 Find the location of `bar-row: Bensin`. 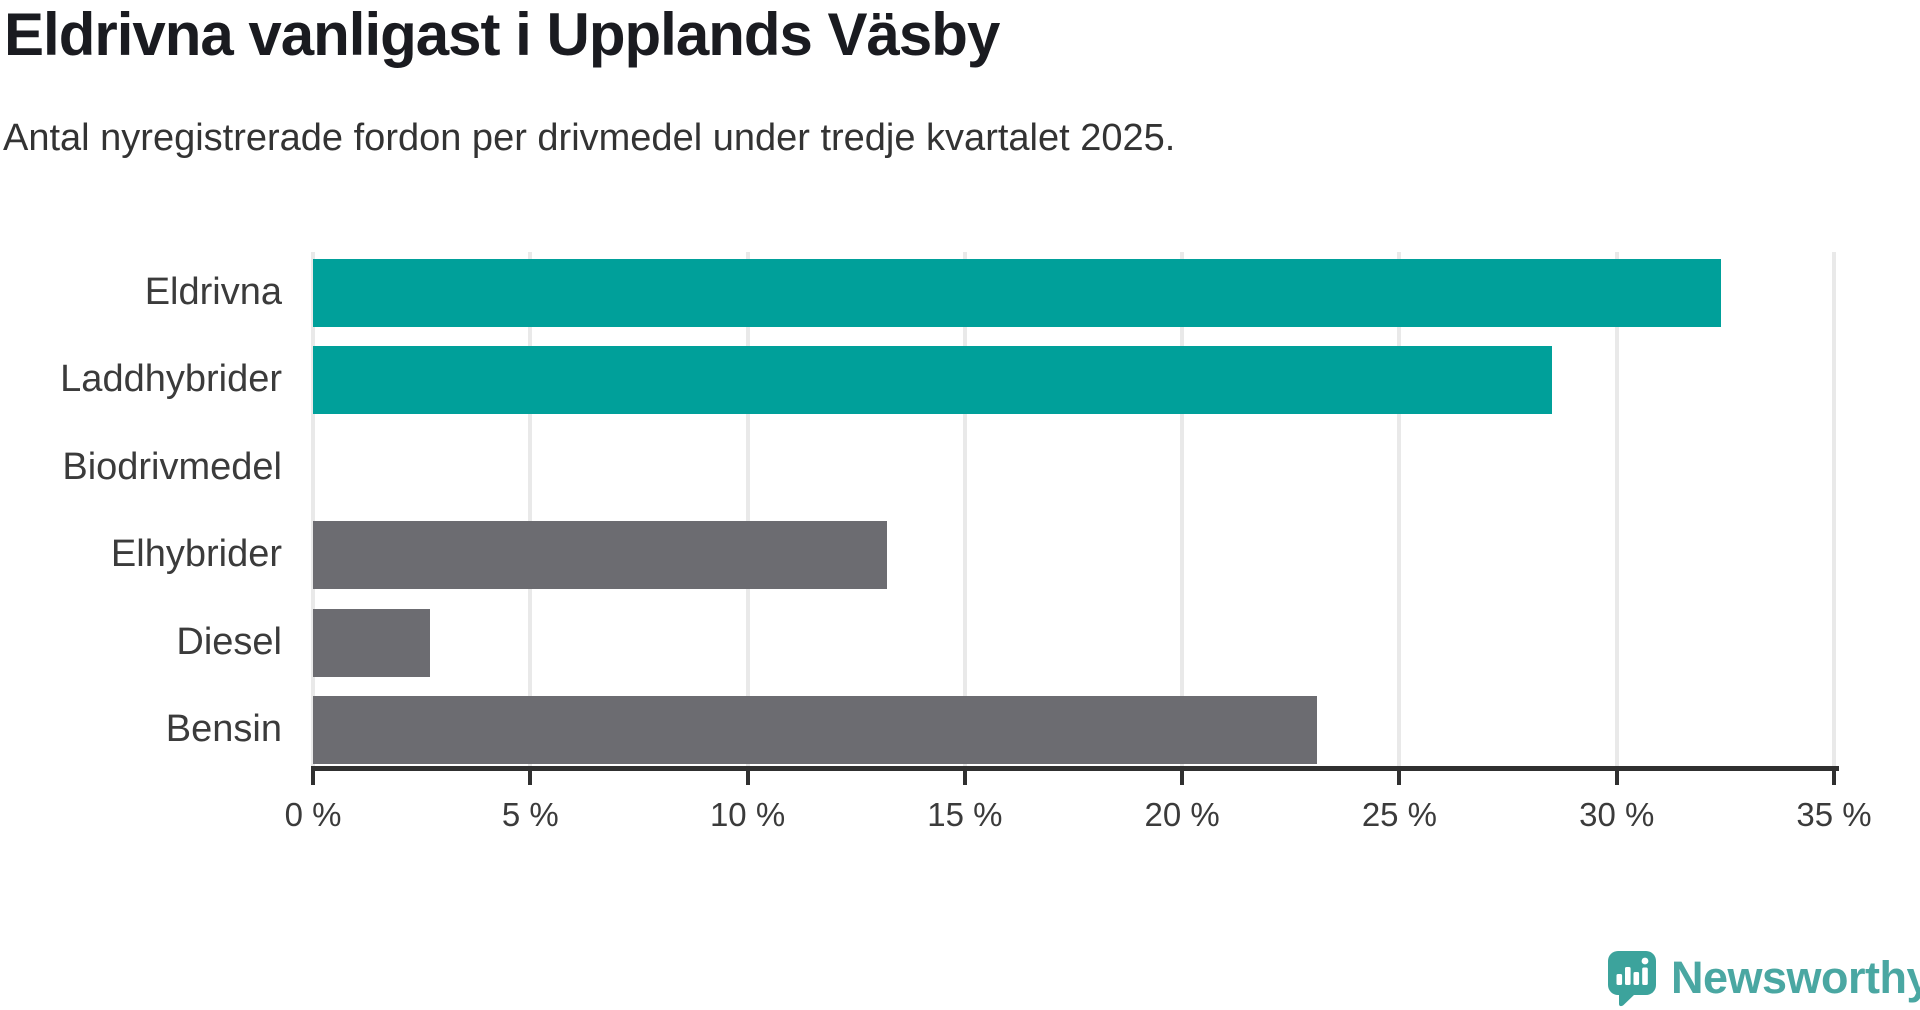

bar-row: Bensin is located at coordinates (917, 730).